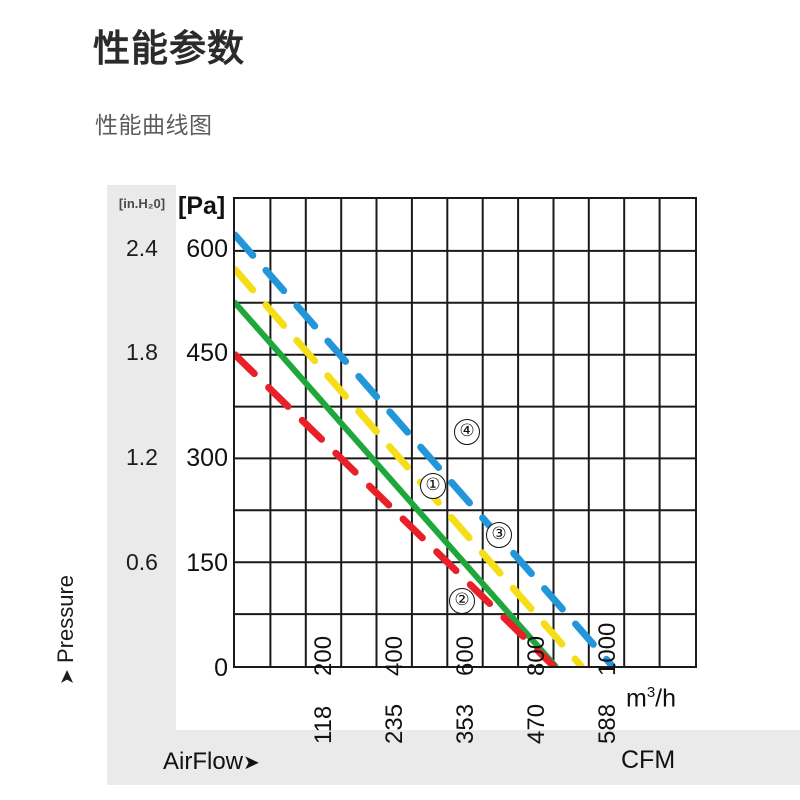 This screenshot has height=800, width=800. What do you see at coordinates (394, 723) in the screenshot?
I see `x-tick-cfm-235: 235` at bounding box center [394, 723].